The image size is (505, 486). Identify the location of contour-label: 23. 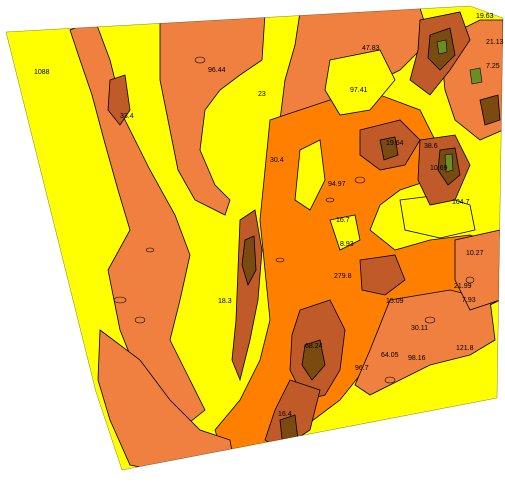
(262, 94).